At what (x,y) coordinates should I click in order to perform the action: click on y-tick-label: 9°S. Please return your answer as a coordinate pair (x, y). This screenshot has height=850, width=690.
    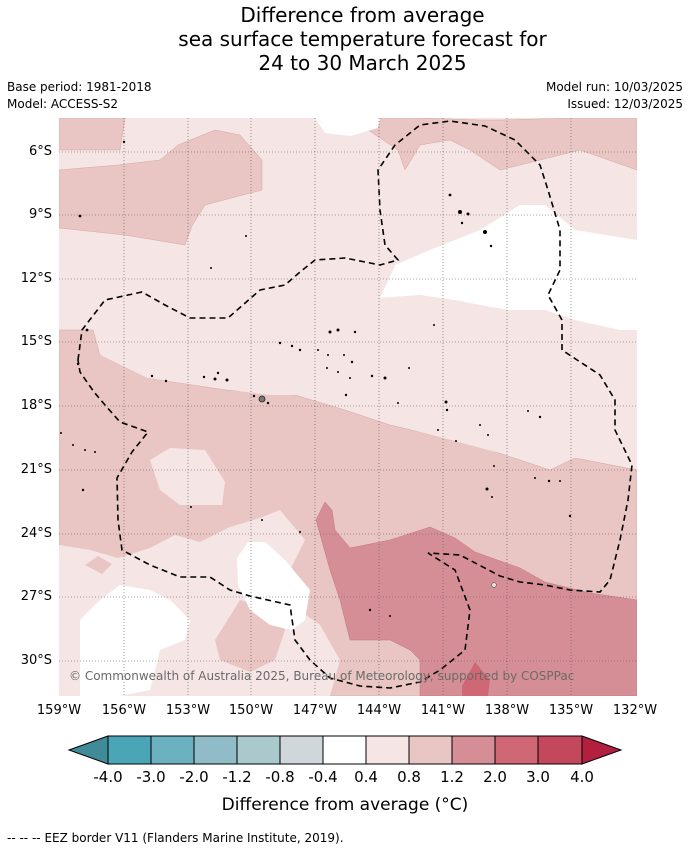
    Looking at the image, I should click on (40, 214).